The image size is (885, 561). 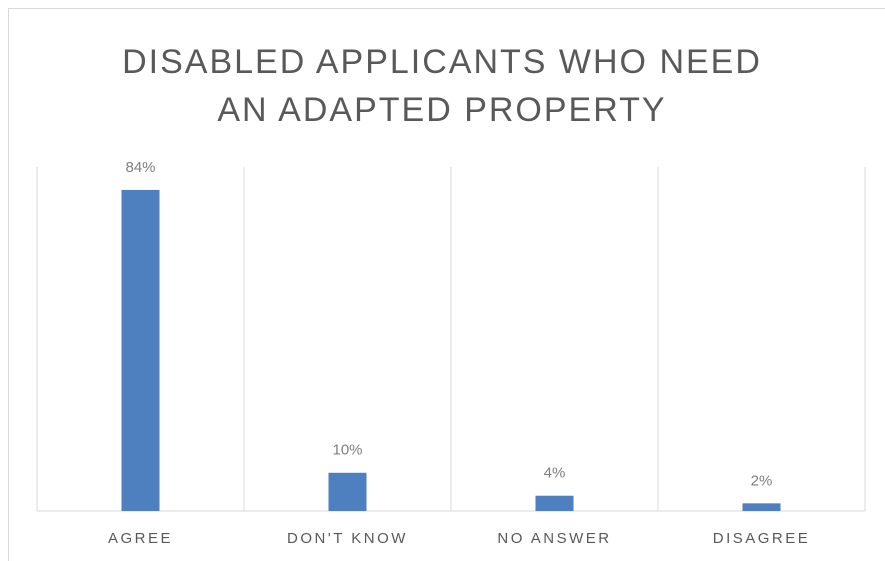 What do you see at coordinates (140, 167) in the screenshot?
I see `data-label: 84%` at bounding box center [140, 167].